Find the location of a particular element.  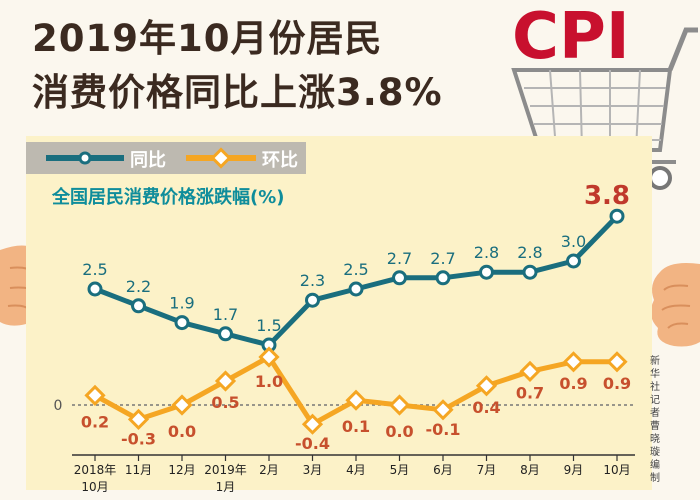

cart-cpi-letters: CPI is located at coordinates (571, 37).